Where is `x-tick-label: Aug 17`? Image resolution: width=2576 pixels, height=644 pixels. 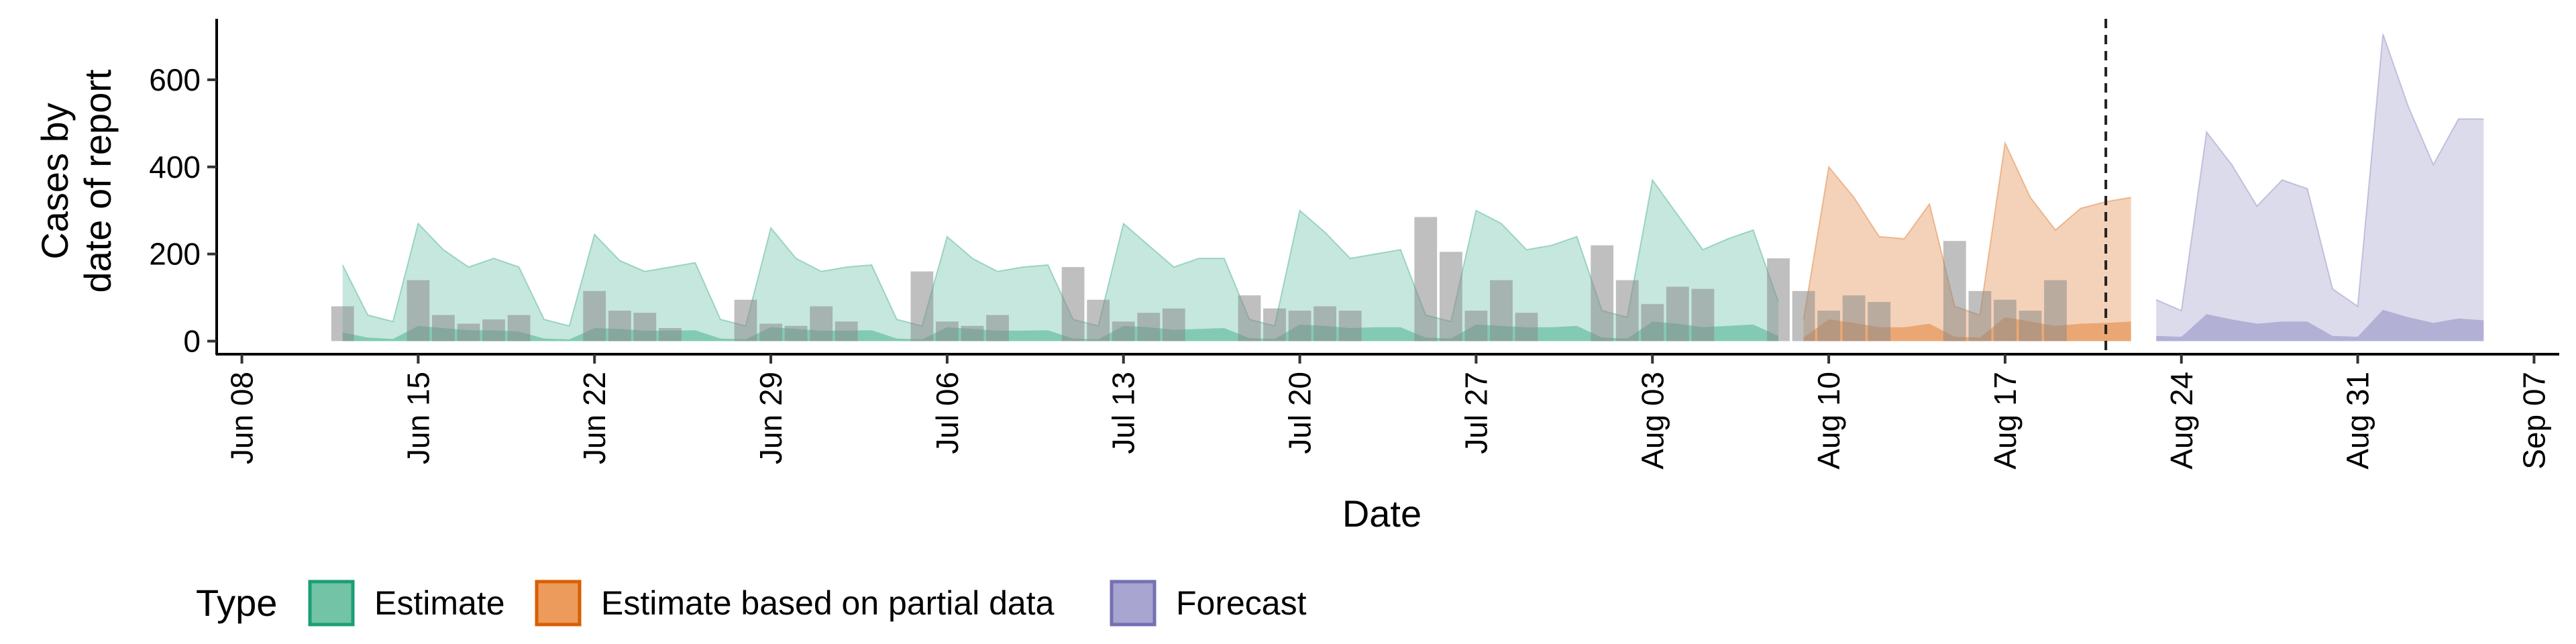 x-tick-label: Aug 17 is located at coordinates (2005, 421).